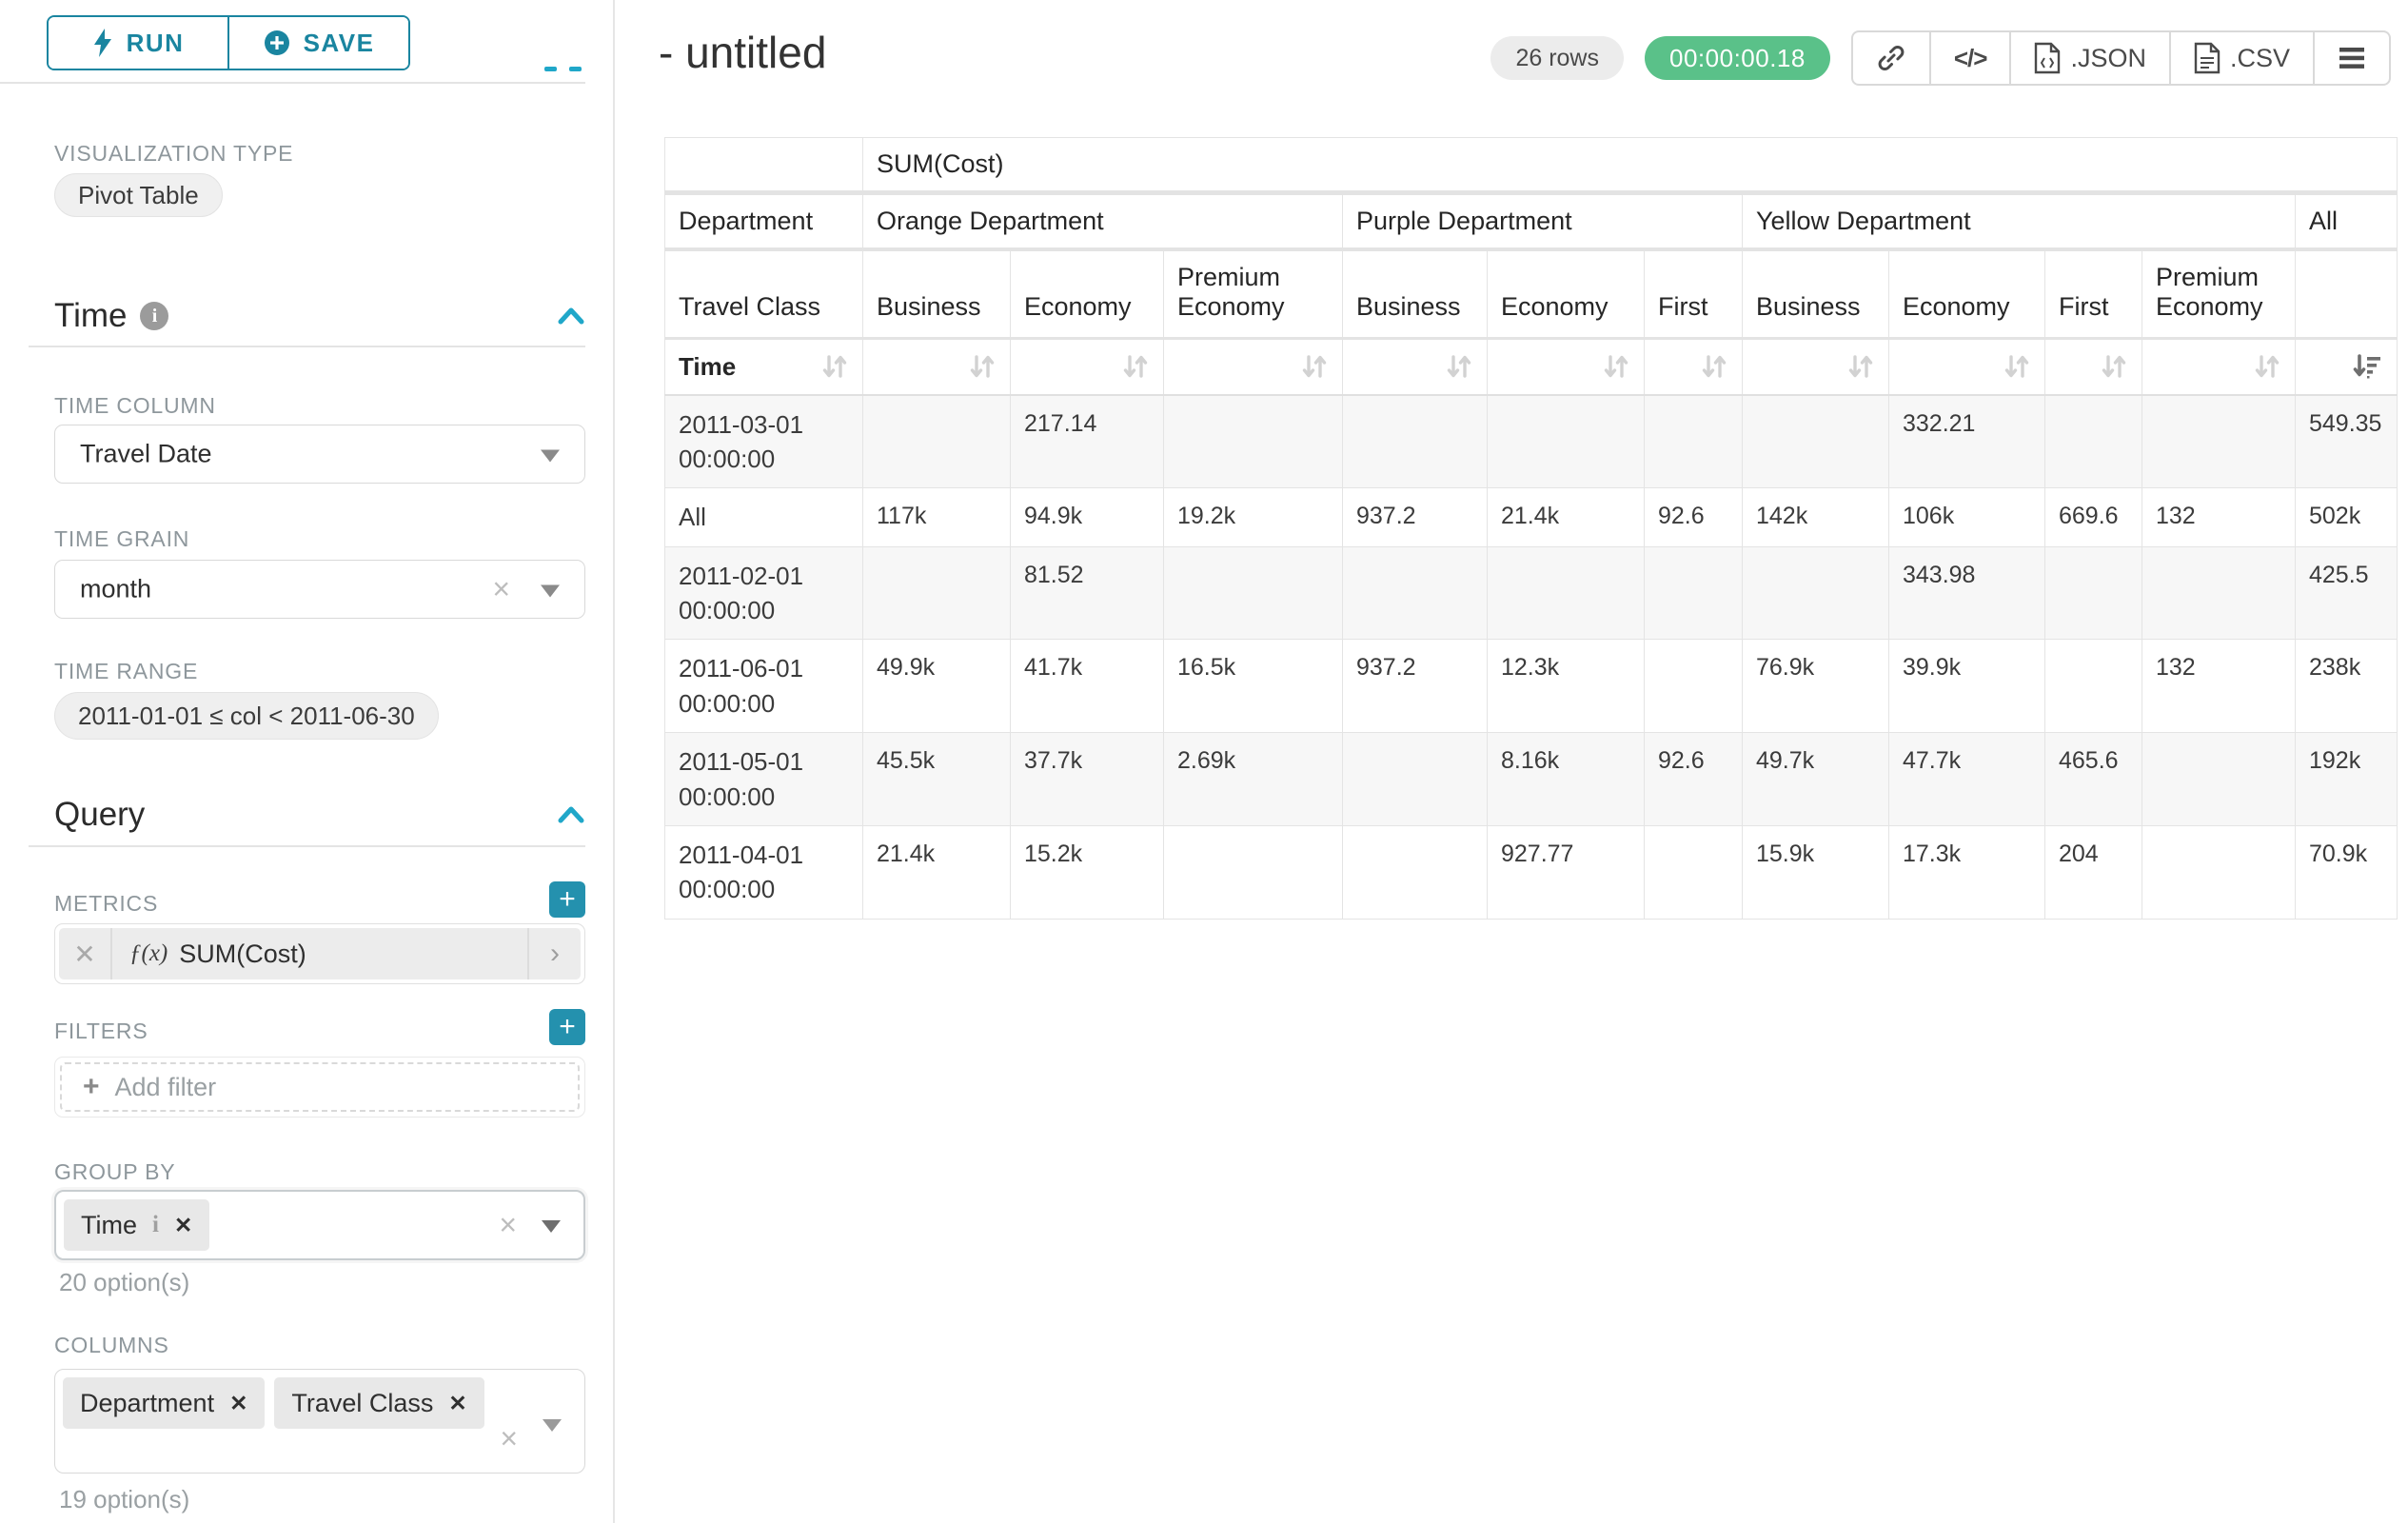 The image size is (2408, 1523). Describe the element at coordinates (125, 1282) in the screenshot. I see `group-by-options-count: 20 option(s)` at that location.